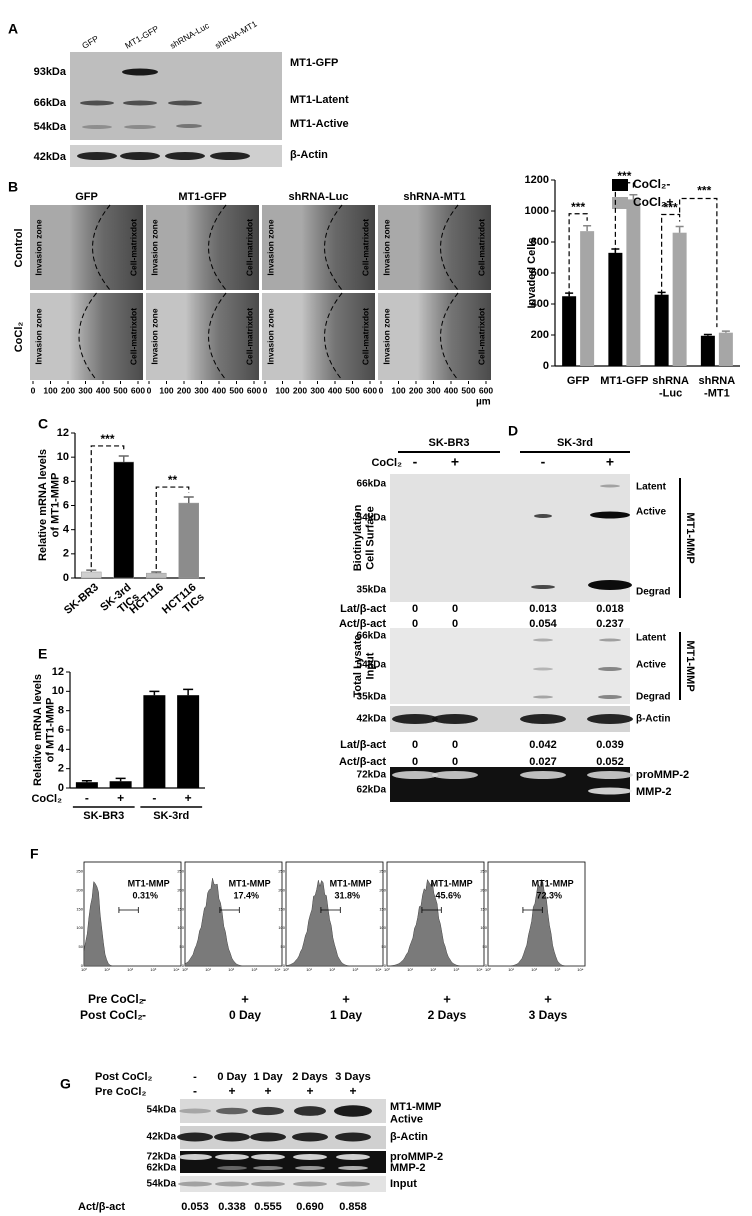 The width and height of the screenshot is (752, 1216). Describe the element at coordinates (372, 590) in the screenshot. I see `marker-label: 35kDa` at that location.